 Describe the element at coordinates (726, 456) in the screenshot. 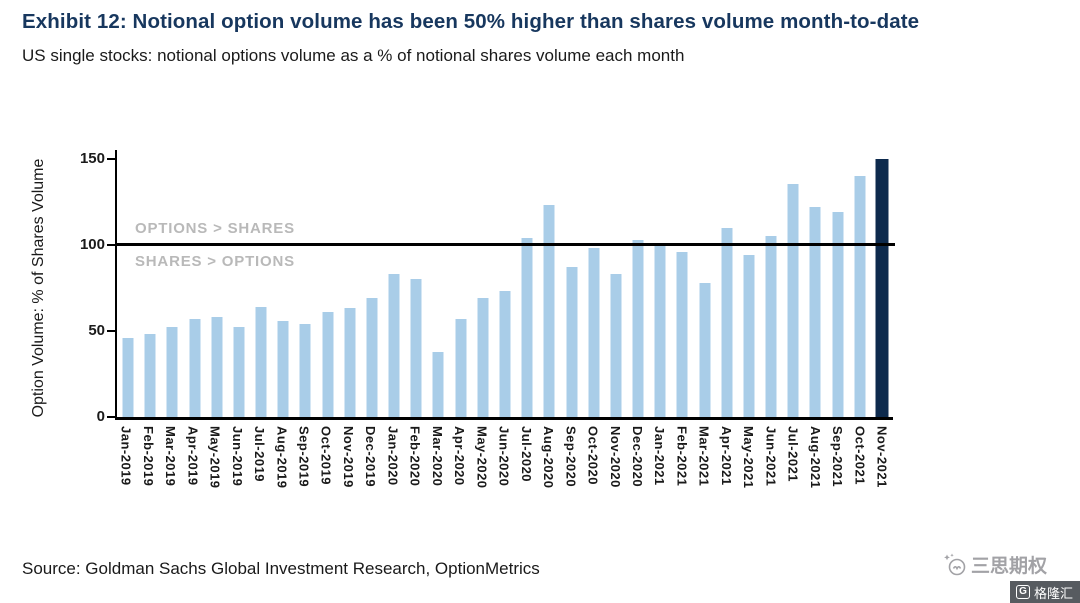

I see `x-tick-label: Apr-2021` at that location.